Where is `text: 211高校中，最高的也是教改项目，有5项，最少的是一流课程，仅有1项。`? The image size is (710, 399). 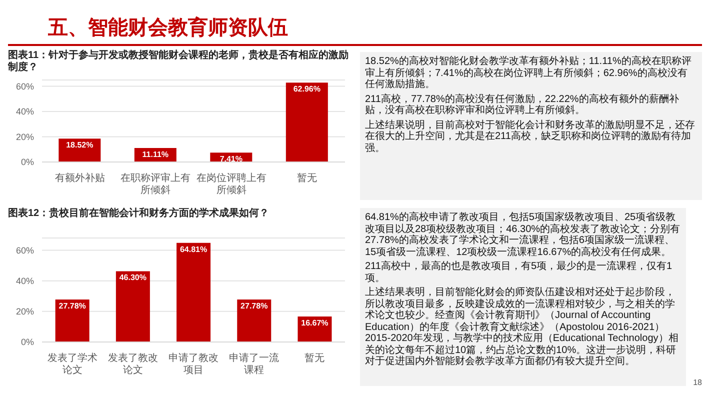
text: 211高校中，最高的也是教改项目，有5项，最少的是一流课程，仅有1项。 is located at coordinates (519, 272).